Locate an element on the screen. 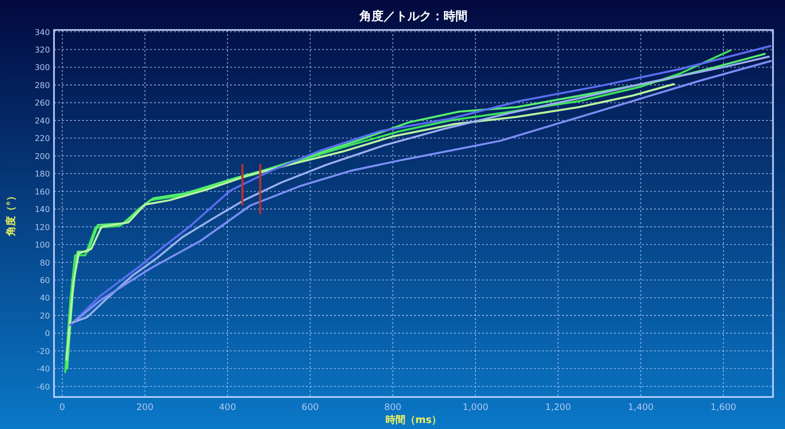 The image size is (785, 429). y-tick-label: 80 is located at coordinates (45, 263).